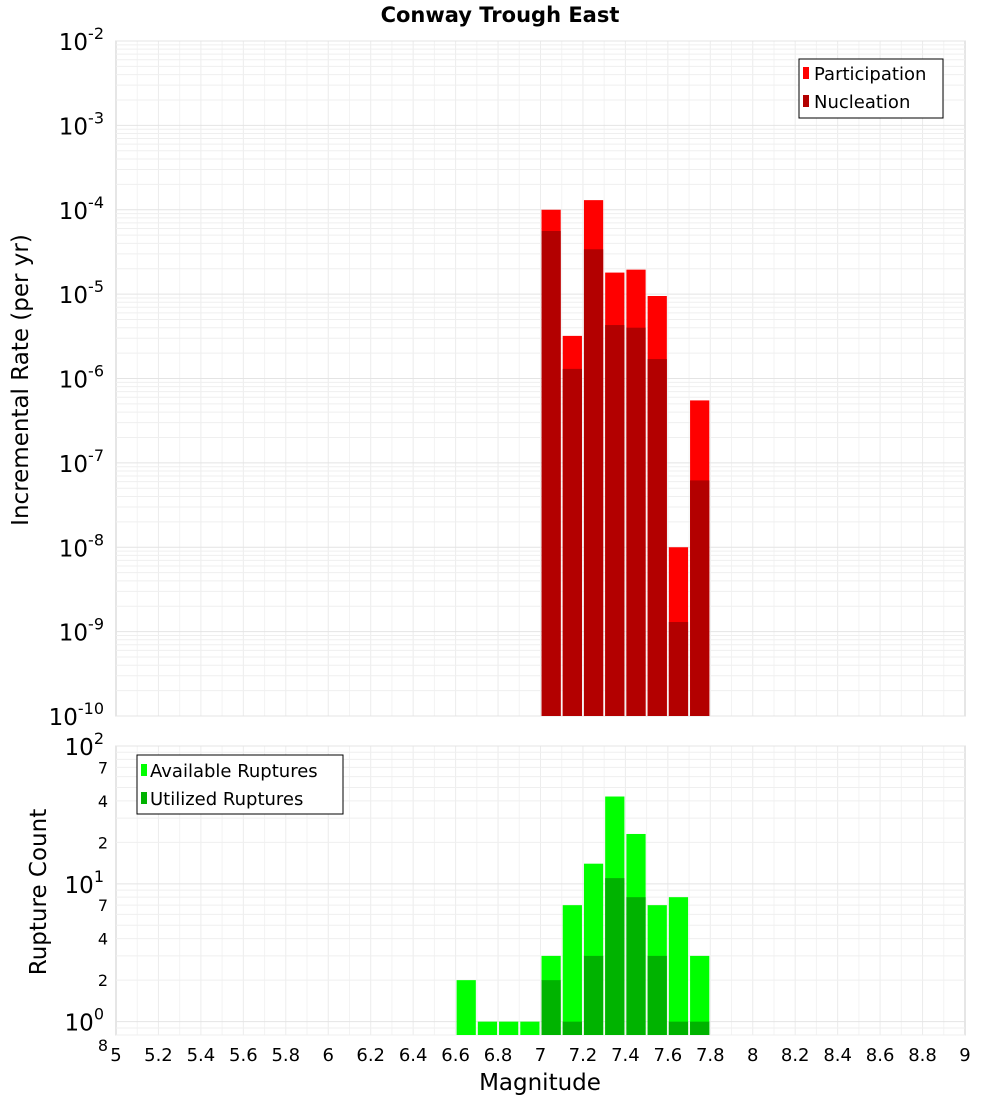  What do you see at coordinates (103, 1045) in the screenshot?
I see `count-y-minor-tick-label: 8` at bounding box center [103, 1045].